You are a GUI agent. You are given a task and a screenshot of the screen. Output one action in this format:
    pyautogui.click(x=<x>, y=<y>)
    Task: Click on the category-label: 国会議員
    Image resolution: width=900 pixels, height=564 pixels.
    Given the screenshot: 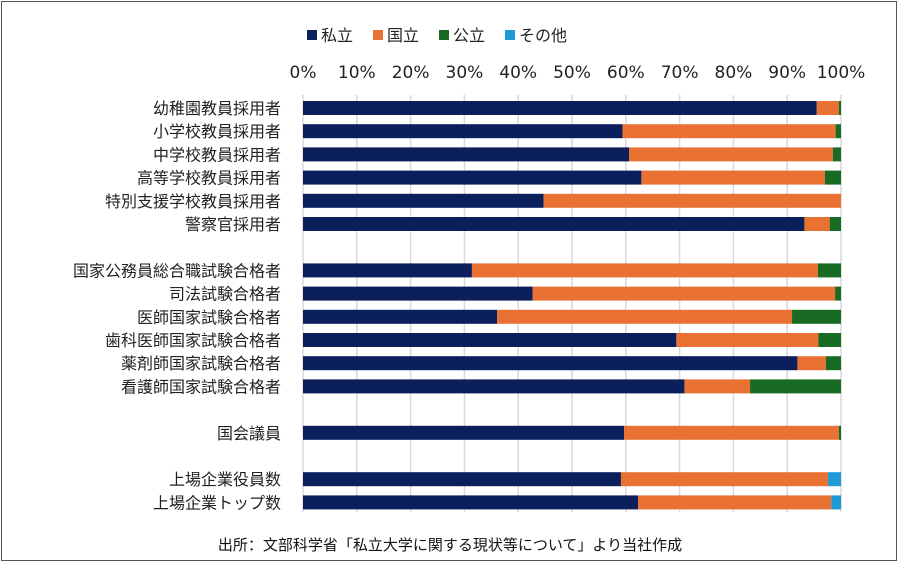 What is the action you would take?
    pyautogui.click(x=249, y=433)
    